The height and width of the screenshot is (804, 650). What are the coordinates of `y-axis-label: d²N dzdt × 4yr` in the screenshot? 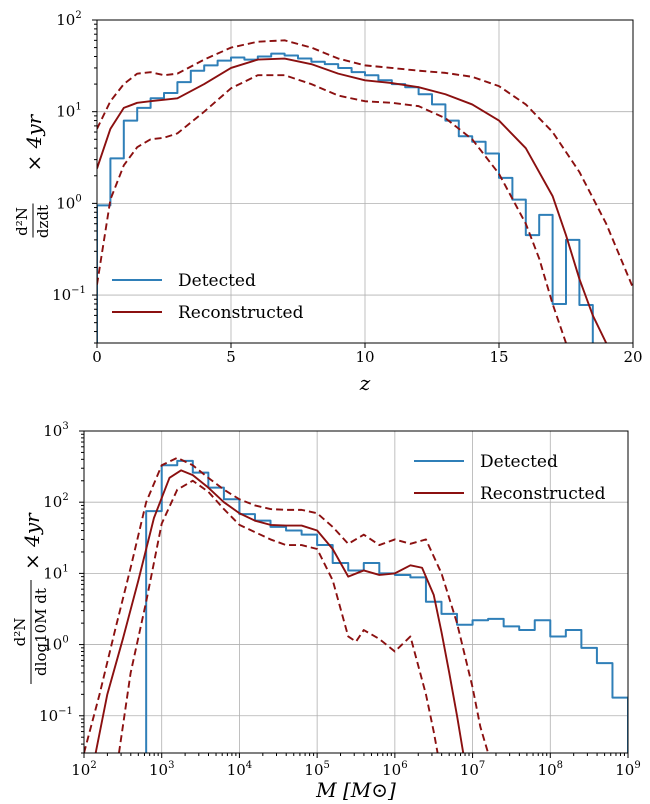 It's located at (32, 175).